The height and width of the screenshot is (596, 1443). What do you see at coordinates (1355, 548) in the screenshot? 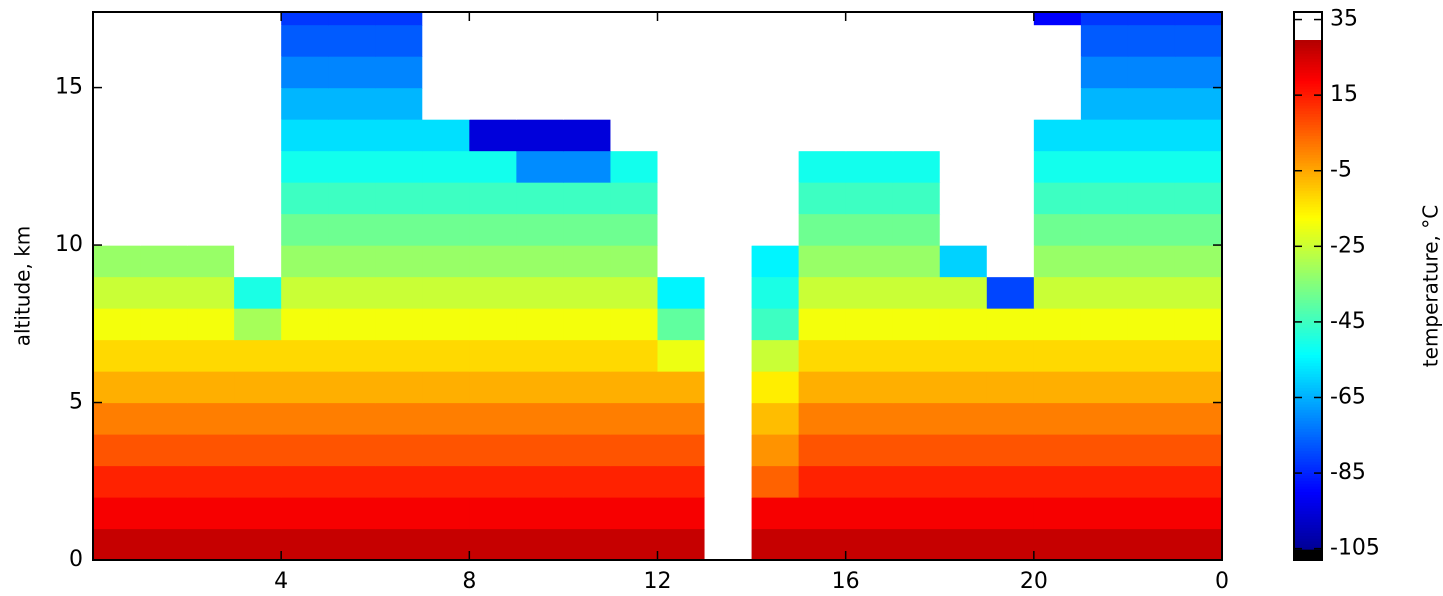
I see `colorbar-tick-label: -105` at bounding box center [1355, 548].